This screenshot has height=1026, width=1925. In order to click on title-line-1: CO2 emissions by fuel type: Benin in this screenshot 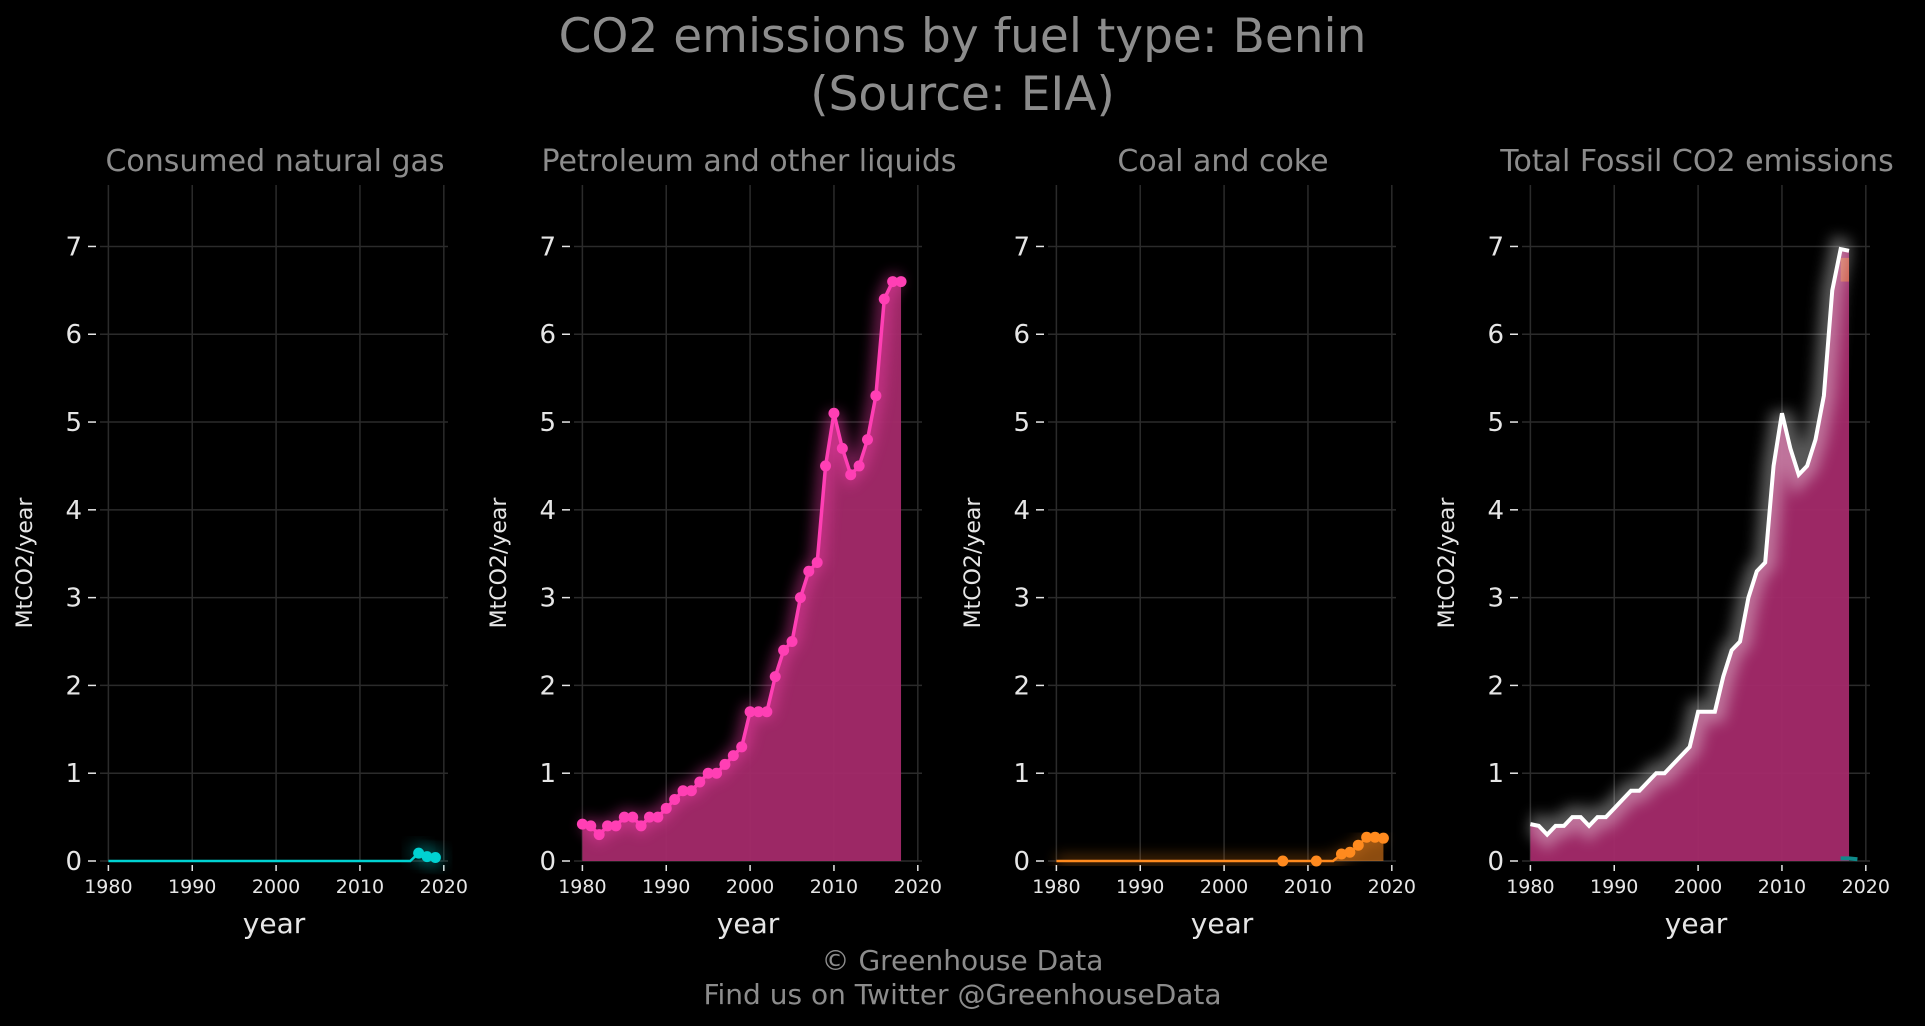, I will do `click(962, 36)`.